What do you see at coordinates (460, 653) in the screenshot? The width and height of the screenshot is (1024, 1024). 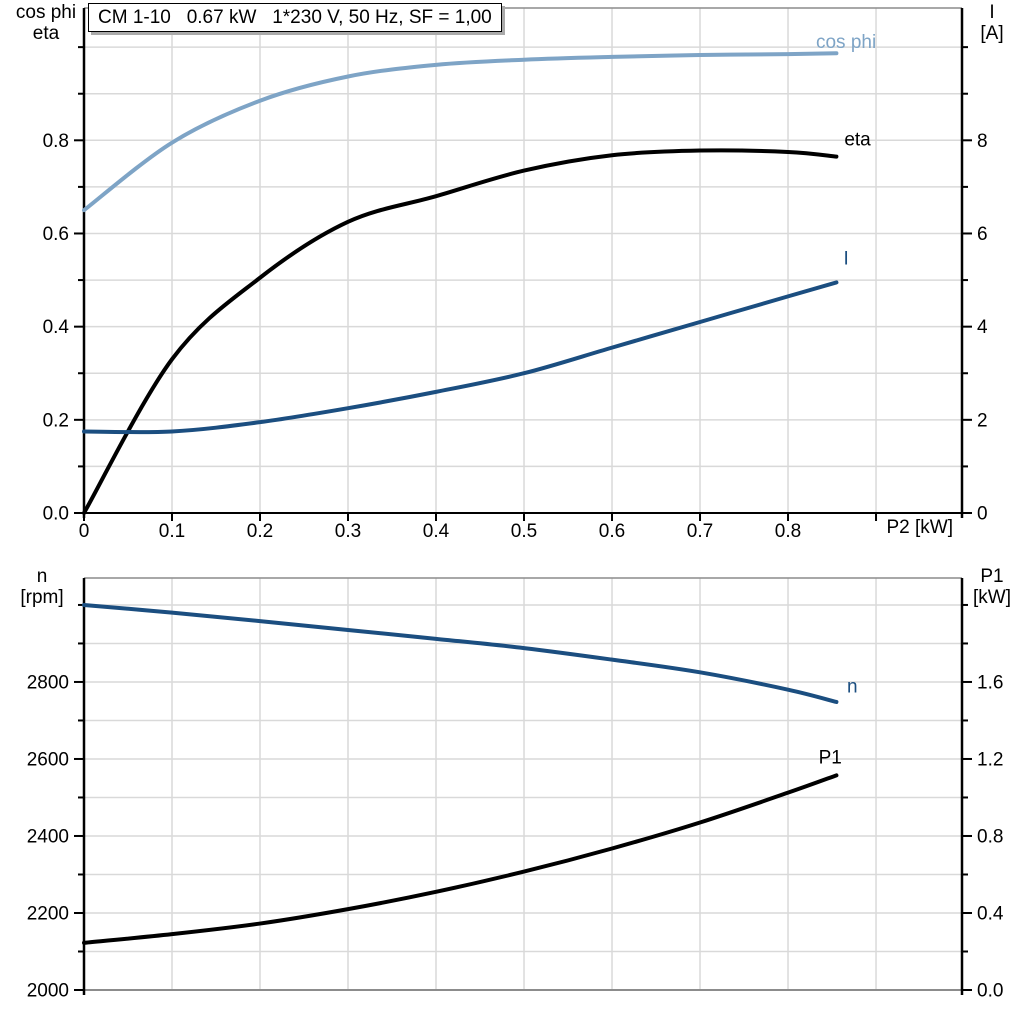 I see `series-curve-n` at bounding box center [460, 653].